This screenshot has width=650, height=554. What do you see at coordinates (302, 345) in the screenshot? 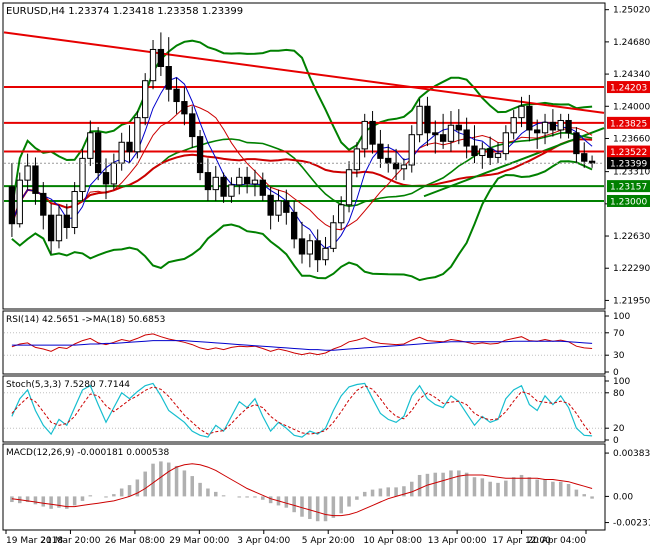
I see `rsi-ma-line` at bounding box center [302, 345].